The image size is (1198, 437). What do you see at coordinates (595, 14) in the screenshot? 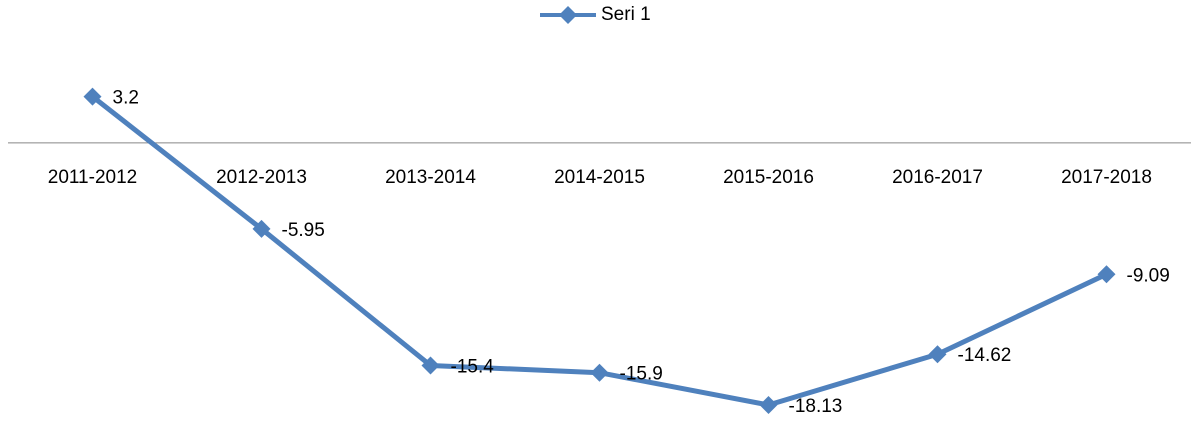
I see `legend: Seri 1` at bounding box center [595, 14].